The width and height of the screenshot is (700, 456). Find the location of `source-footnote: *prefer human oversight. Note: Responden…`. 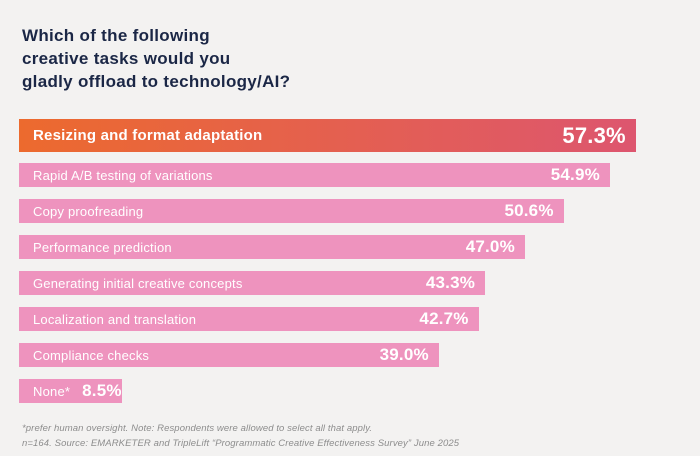

source-footnote: *prefer human oversight. Note: Responden… is located at coordinates (350, 436).